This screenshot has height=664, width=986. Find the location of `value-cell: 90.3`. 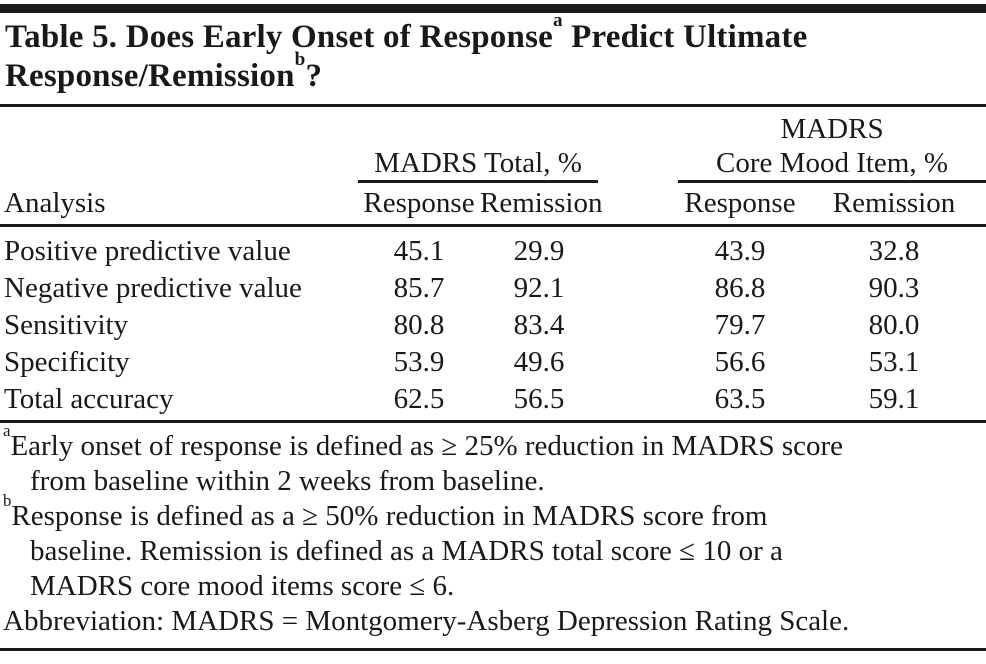

value-cell: 90.3 is located at coordinates (894, 288).